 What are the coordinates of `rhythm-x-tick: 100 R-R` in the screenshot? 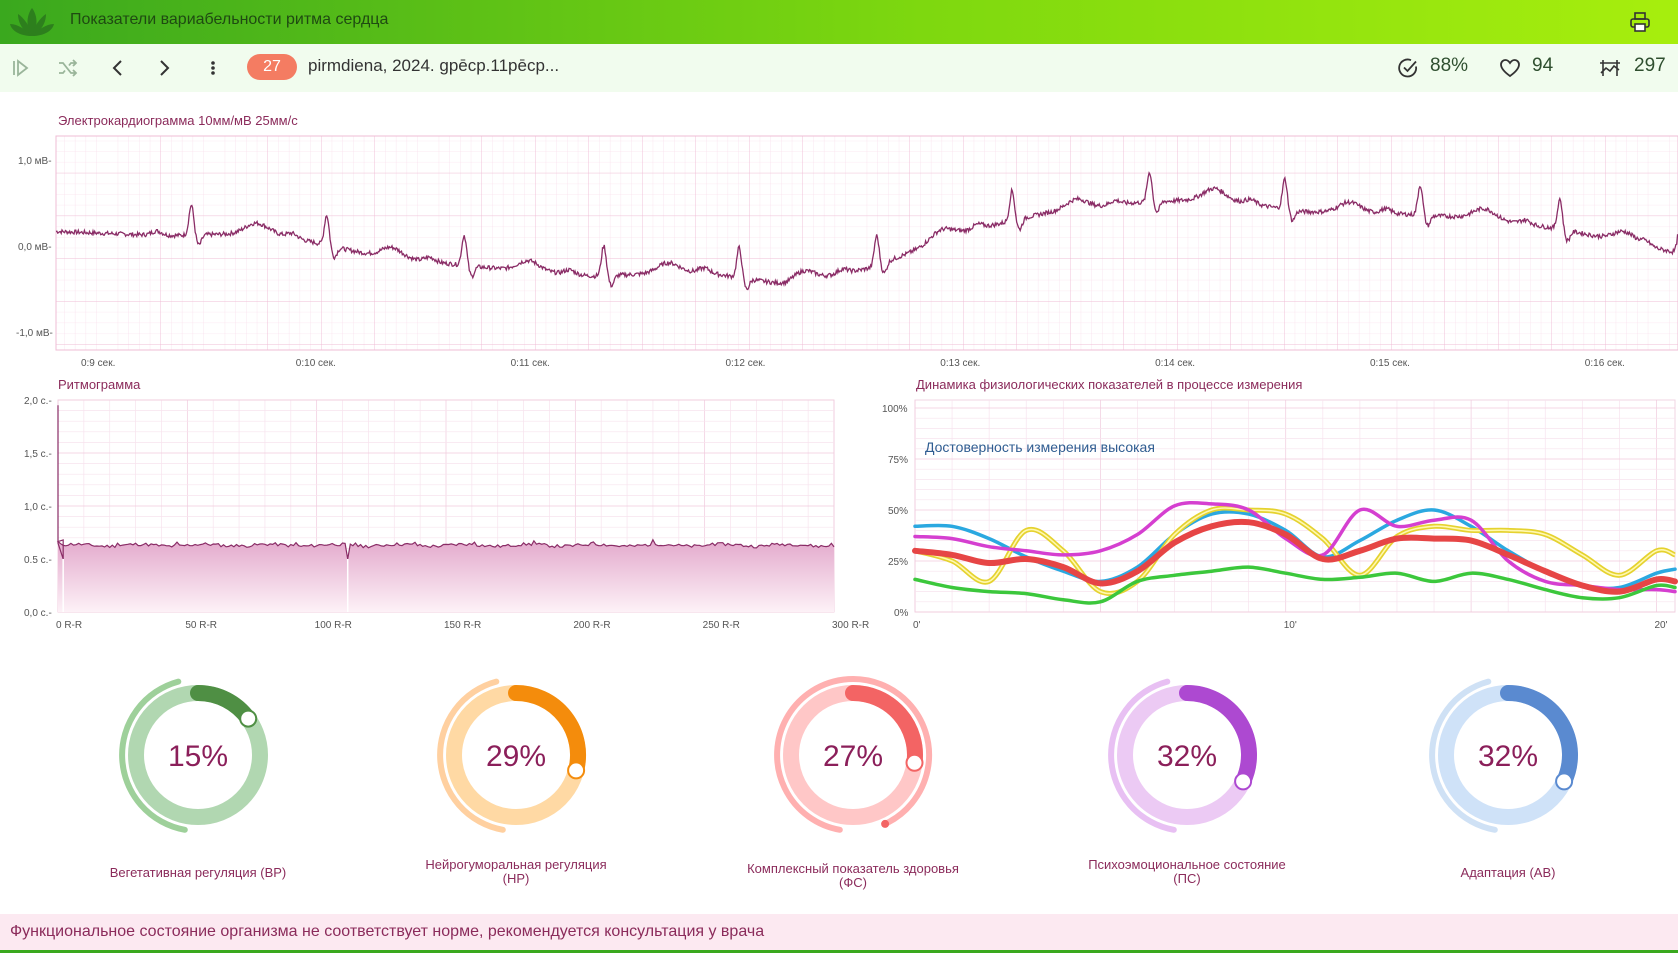 It's located at (333, 625).